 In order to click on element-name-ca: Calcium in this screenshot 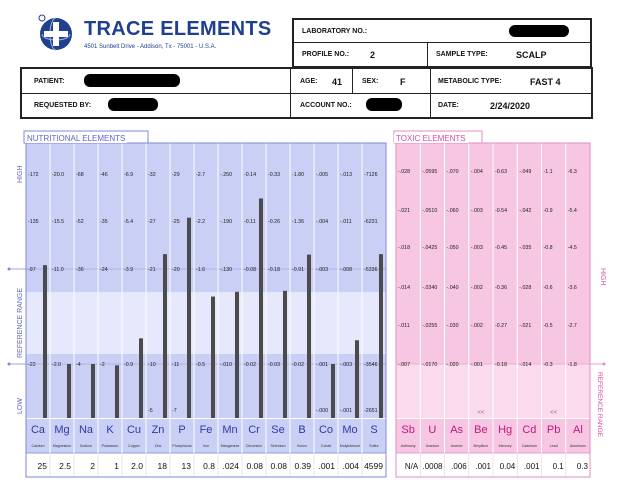, I will do `click(38, 446)`.